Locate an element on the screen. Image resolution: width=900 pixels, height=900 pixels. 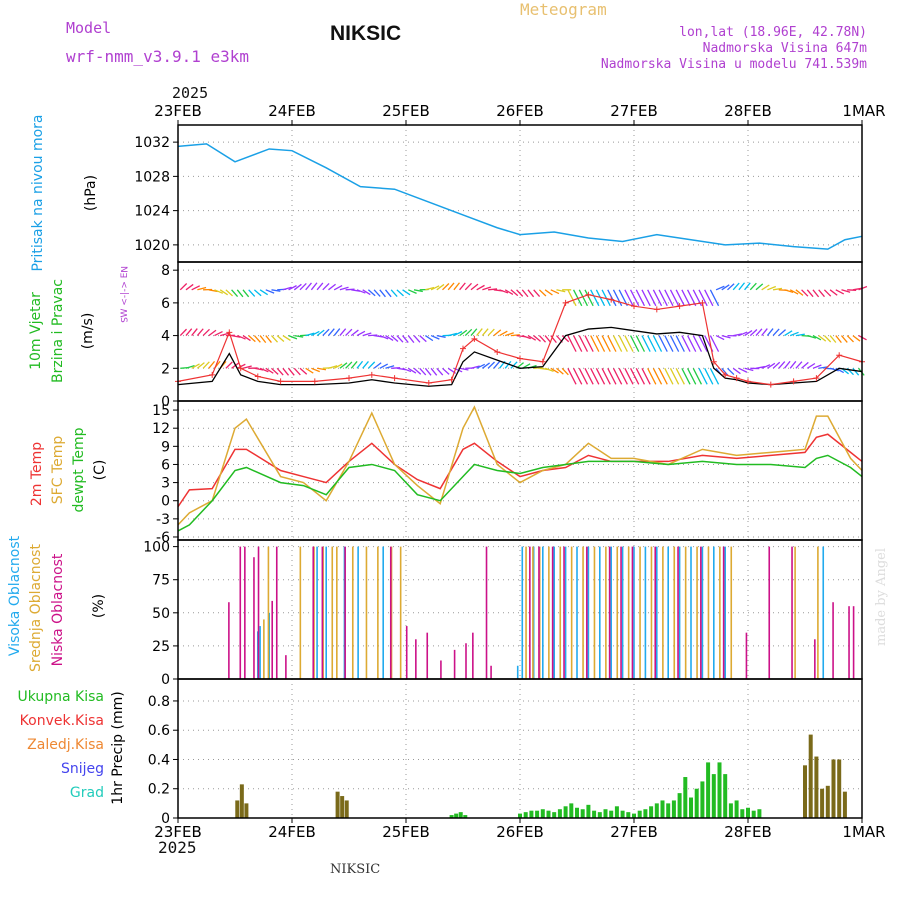
credit-label: made by Angel is located at coordinates (881, 597).